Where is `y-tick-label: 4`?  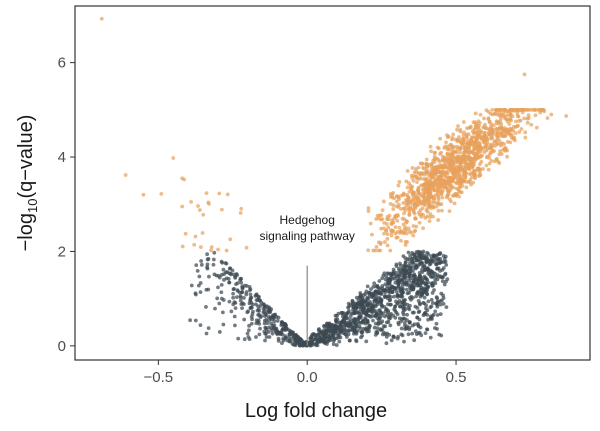
y-tick-label: 4 is located at coordinates (62, 157).